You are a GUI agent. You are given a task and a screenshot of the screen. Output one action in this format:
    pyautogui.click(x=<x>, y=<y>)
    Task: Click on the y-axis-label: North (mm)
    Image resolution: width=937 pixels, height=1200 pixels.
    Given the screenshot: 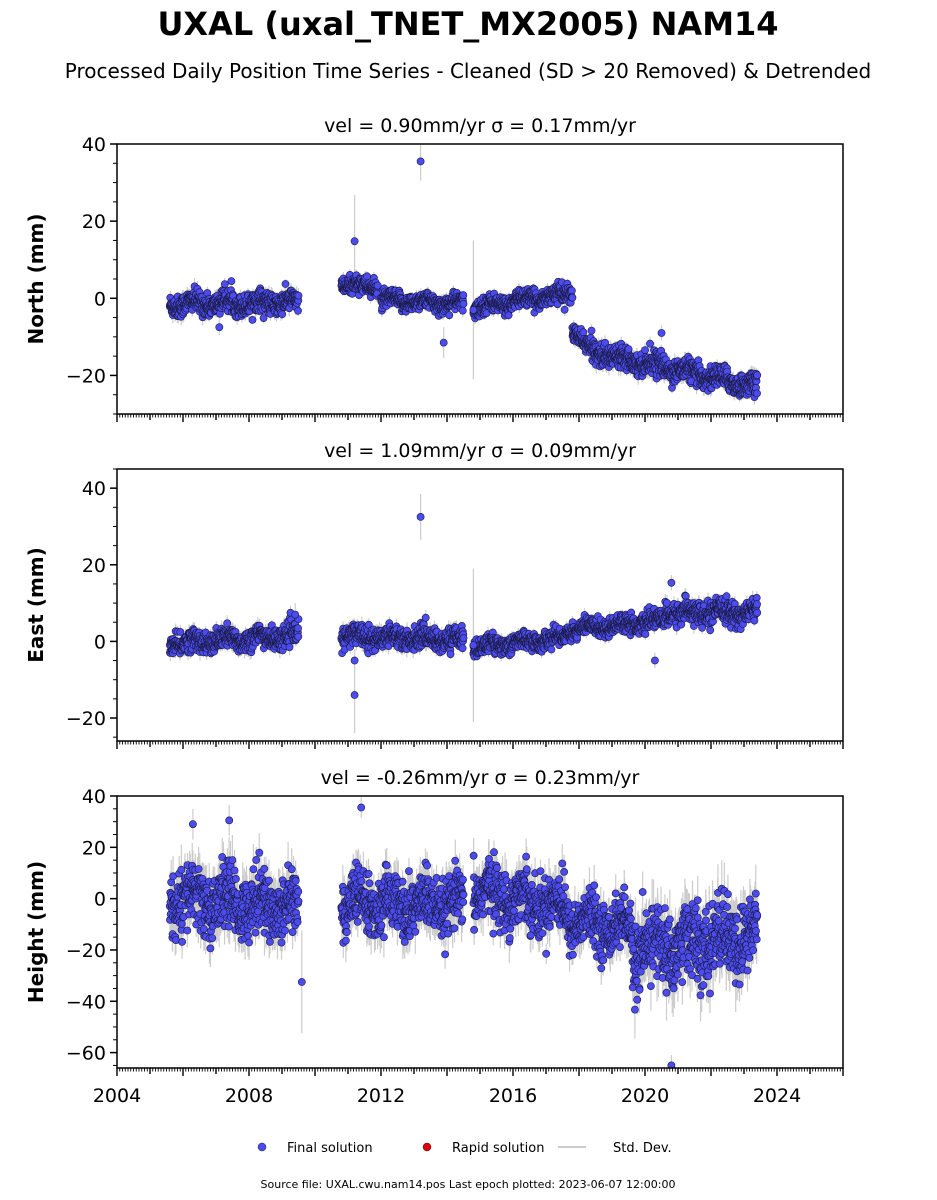 What is the action you would take?
    pyautogui.click(x=36, y=278)
    